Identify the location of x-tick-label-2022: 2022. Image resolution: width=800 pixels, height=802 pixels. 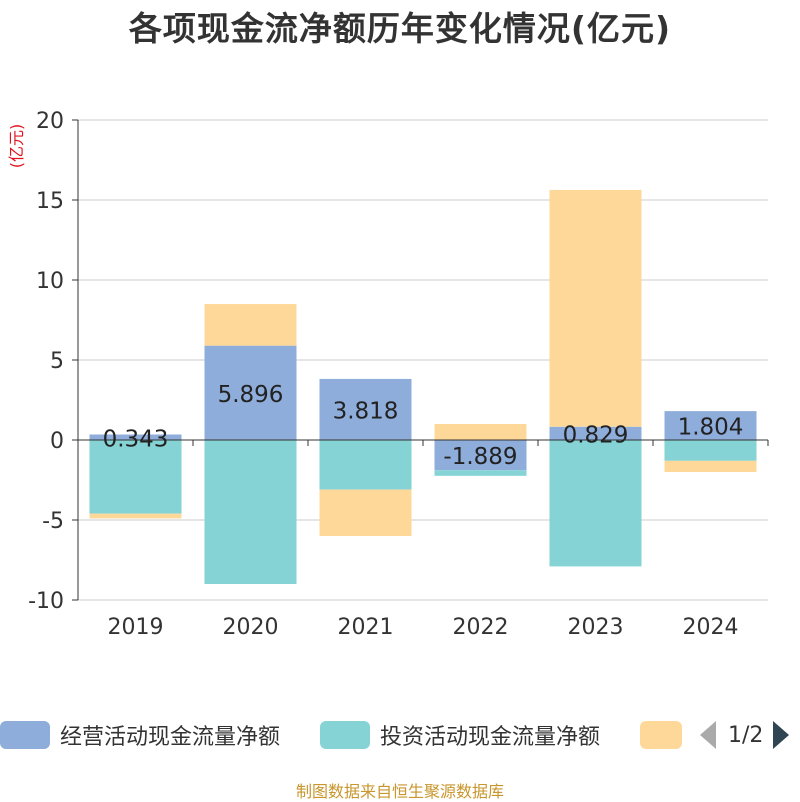
(481, 627).